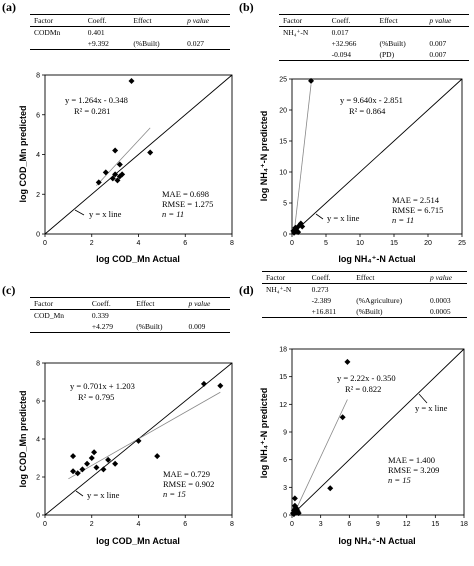  I want to click on table-cell: -2.389, so click(321, 300).